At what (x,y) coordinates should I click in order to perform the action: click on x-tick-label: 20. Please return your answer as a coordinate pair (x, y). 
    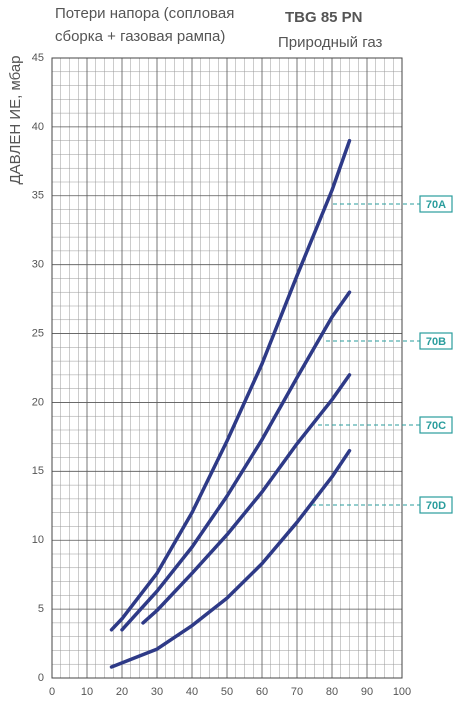
    Looking at the image, I should click on (122, 692).